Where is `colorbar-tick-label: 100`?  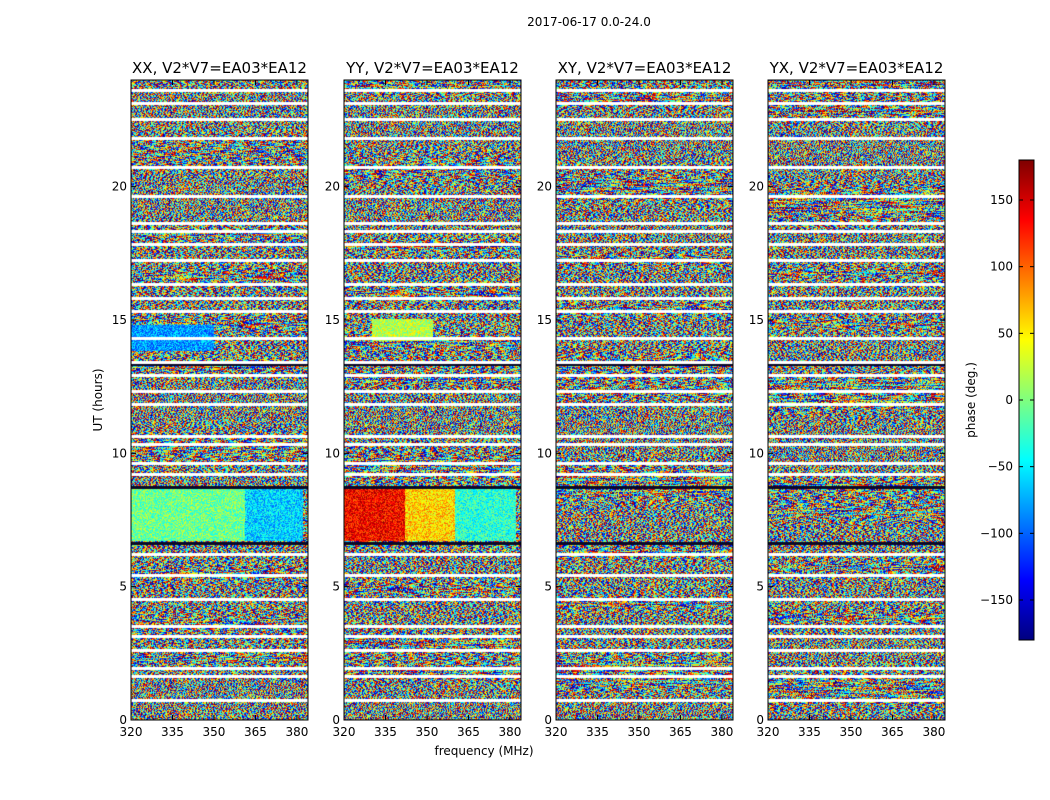 colorbar-tick-label: 100 is located at coordinates (1001, 267).